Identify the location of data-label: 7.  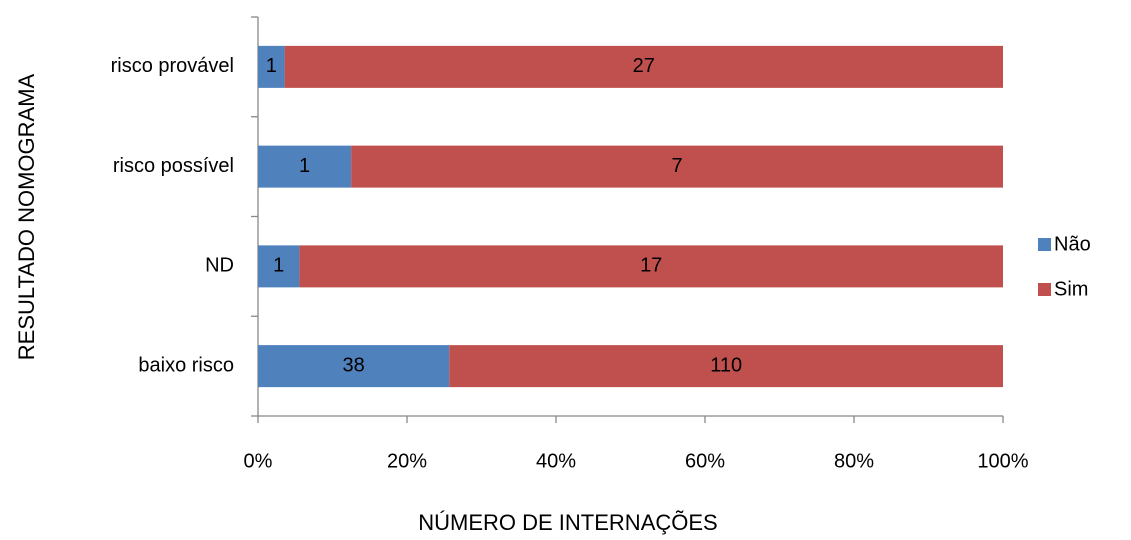
(677, 166).